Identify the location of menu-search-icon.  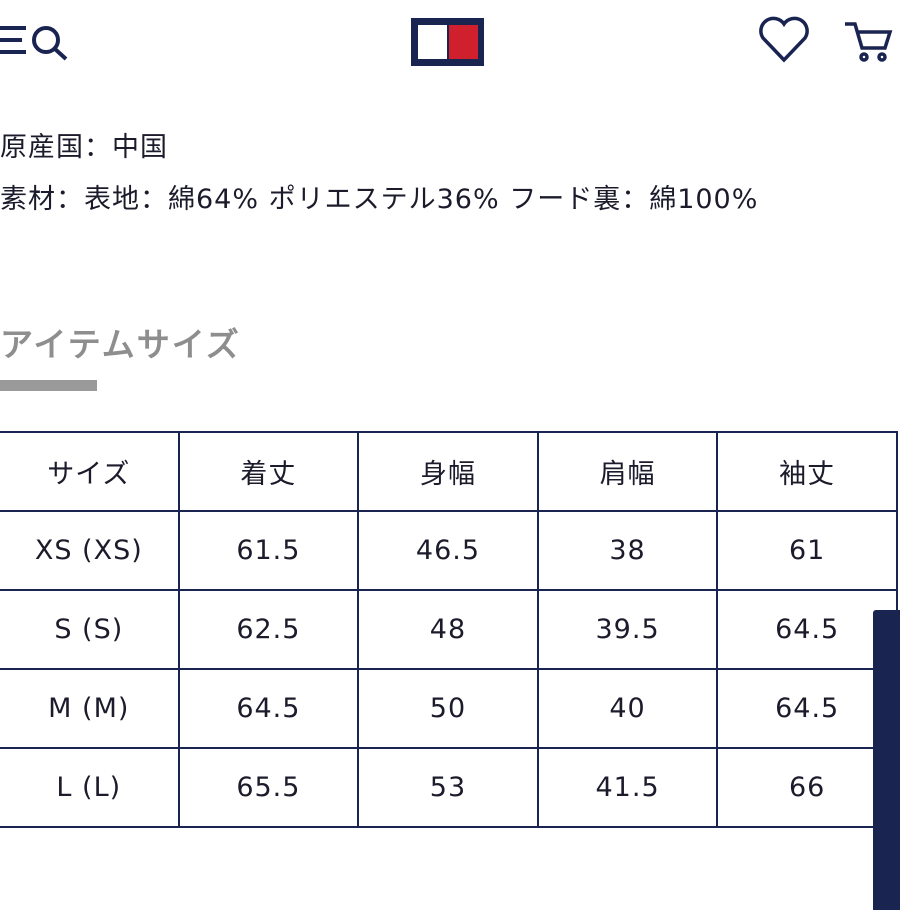
(34, 43).